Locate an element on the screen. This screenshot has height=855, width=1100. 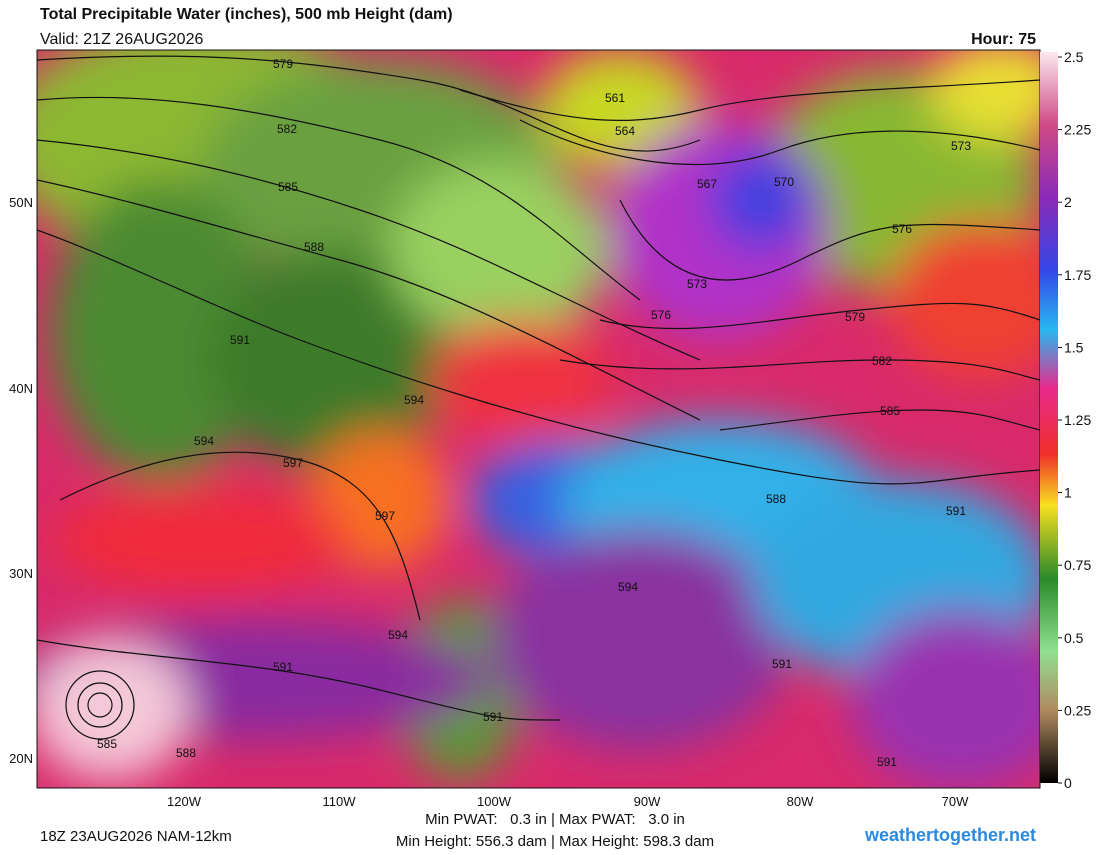
colorbar-label: 0.5 is located at coordinates (1074, 638).